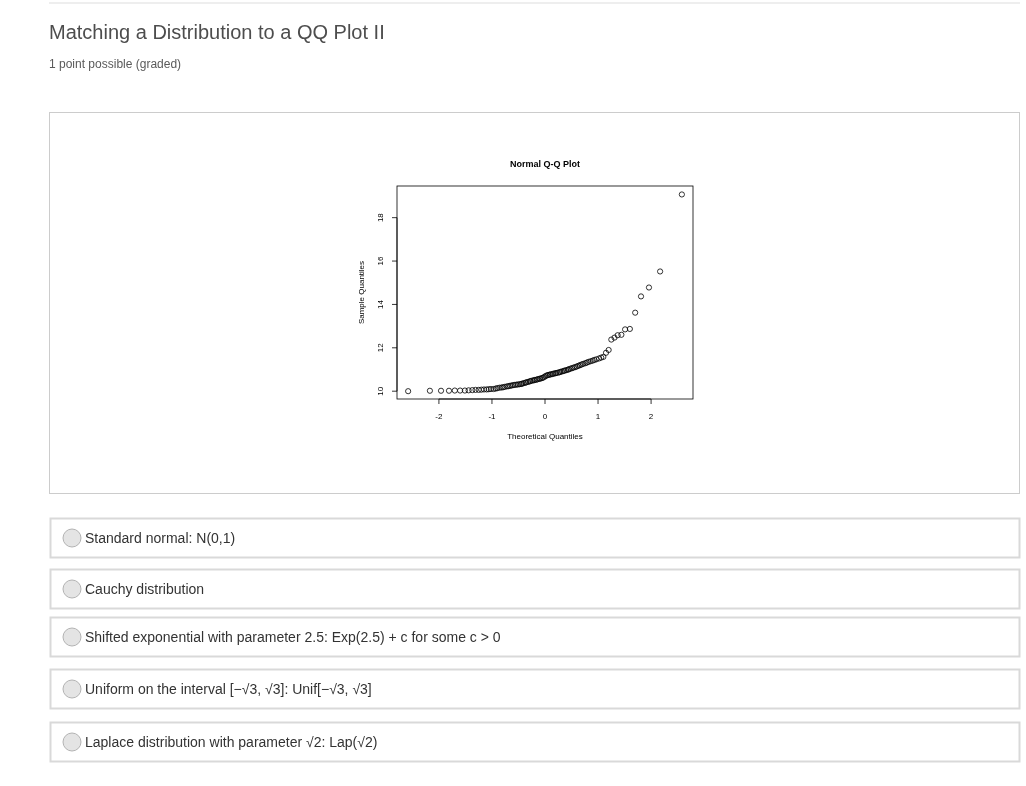 The height and width of the screenshot is (786, 1026). Describe the element at coordinates (231, 741) in the screenshot. I see `text: Laplace distribution with parameter √2: Lap(√2)` at that location.